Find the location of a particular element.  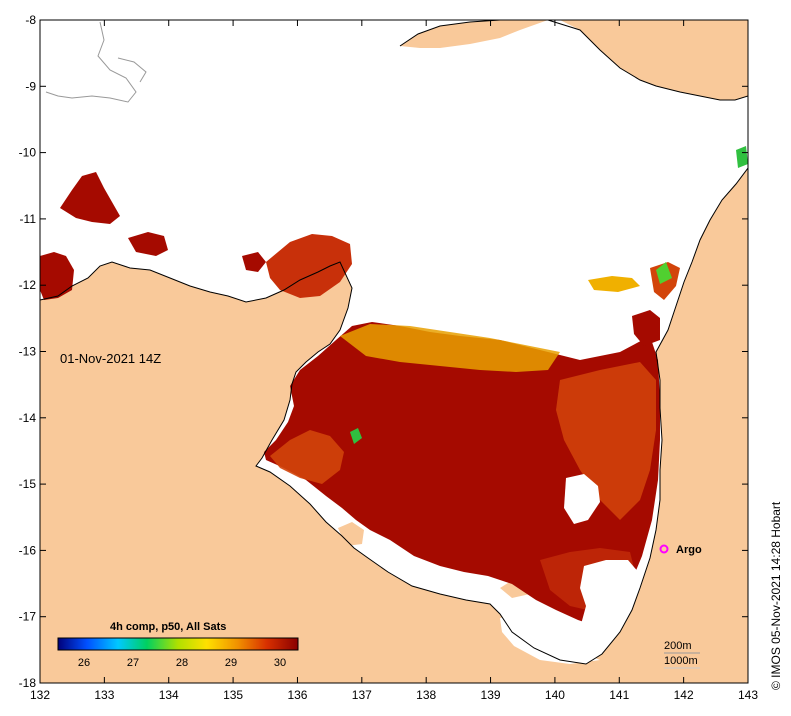

latitude-tick-label: -17 is located at coordinates (28, 617).